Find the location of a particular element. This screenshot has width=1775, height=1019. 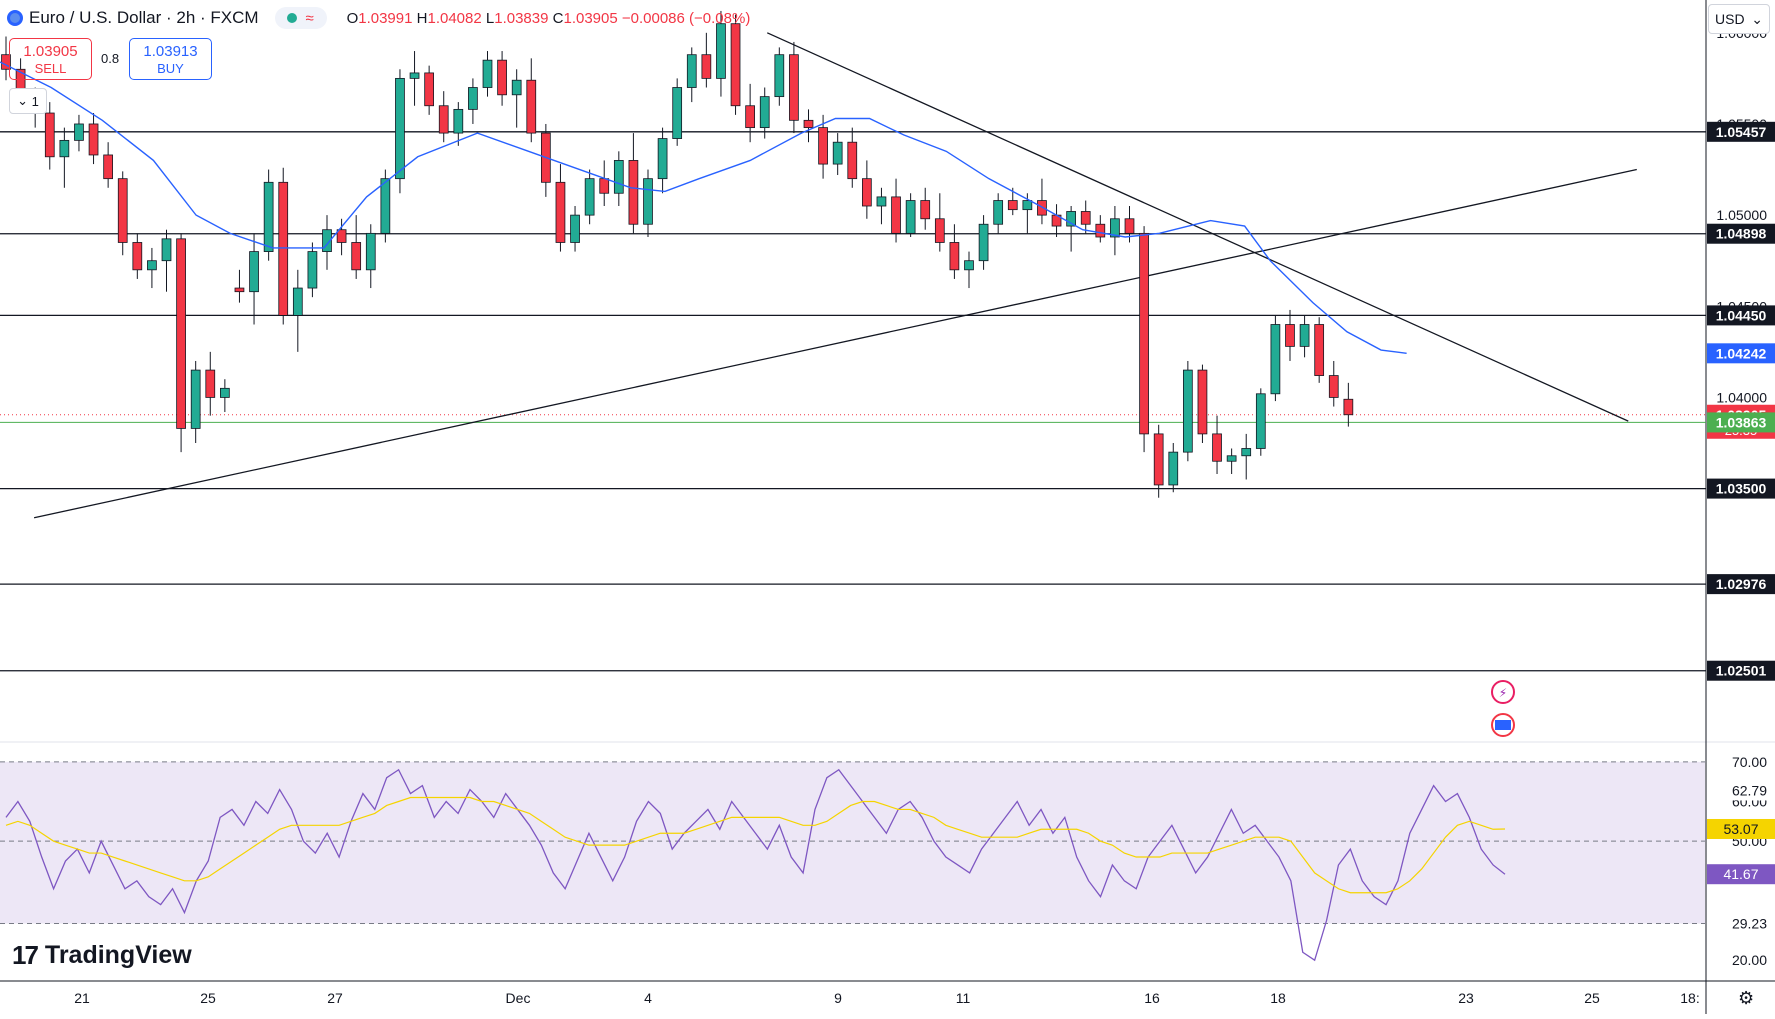

symbol-title: Euro / U.S. Dollar · 2h · FXCM is located at coordinates (144, 17).